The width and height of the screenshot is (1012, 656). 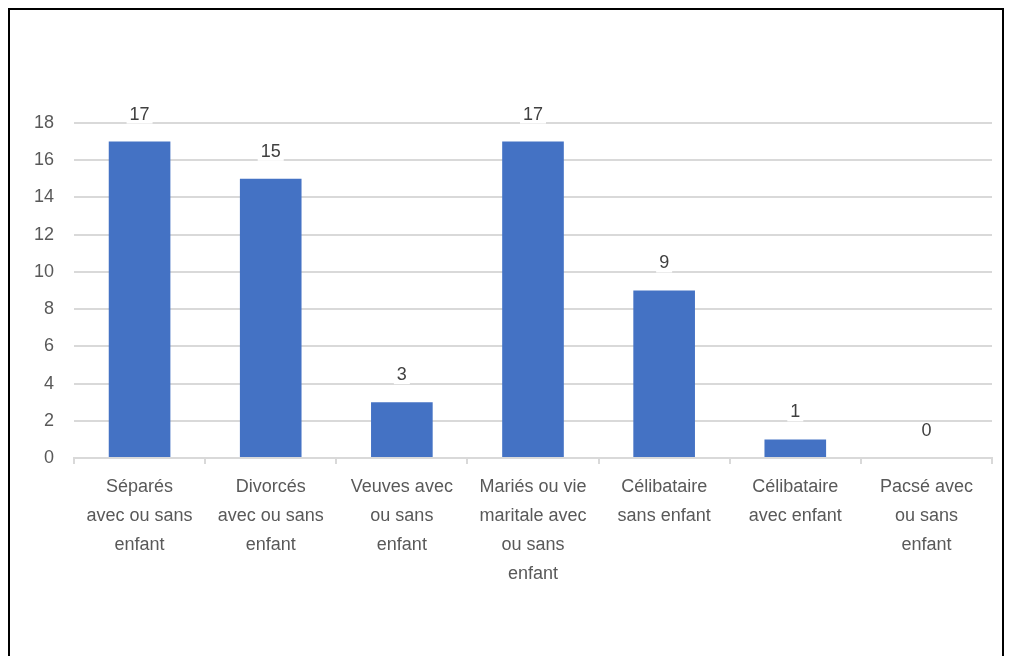 I want to click on x-tick-label: Célibataire sans enfant, so click(x=664, y=501).